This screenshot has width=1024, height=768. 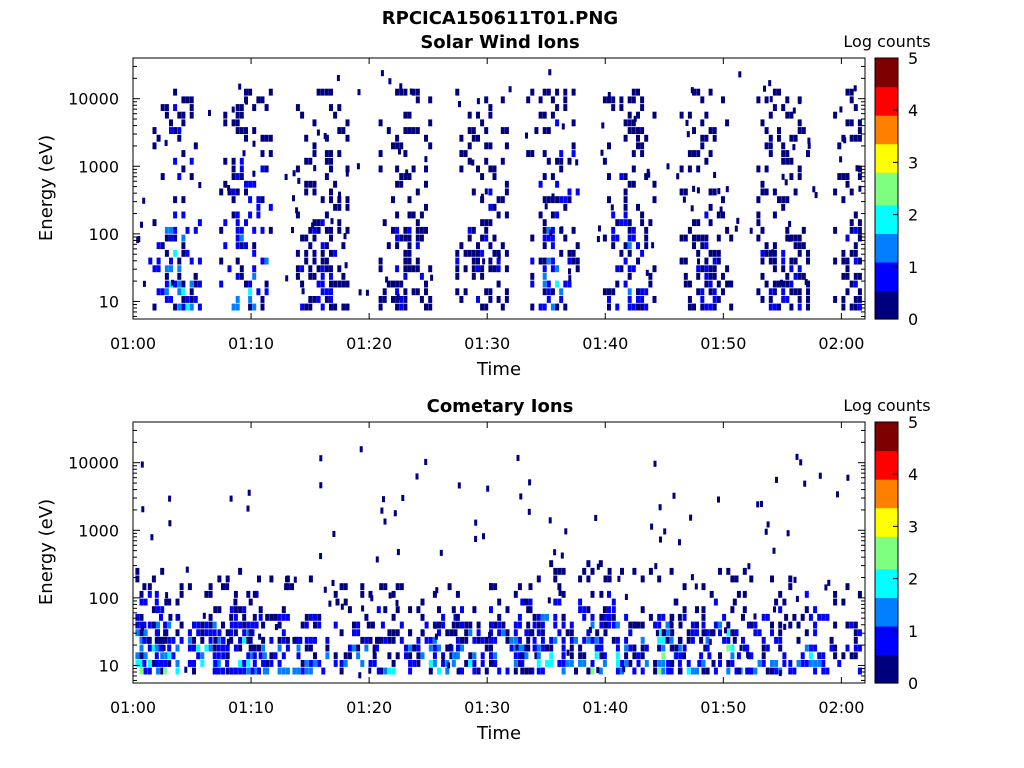 What do you see at coordinates (98, 166) in the screenshot?
I see `y-tick-label: 1000` at bounding box center [98, 166].